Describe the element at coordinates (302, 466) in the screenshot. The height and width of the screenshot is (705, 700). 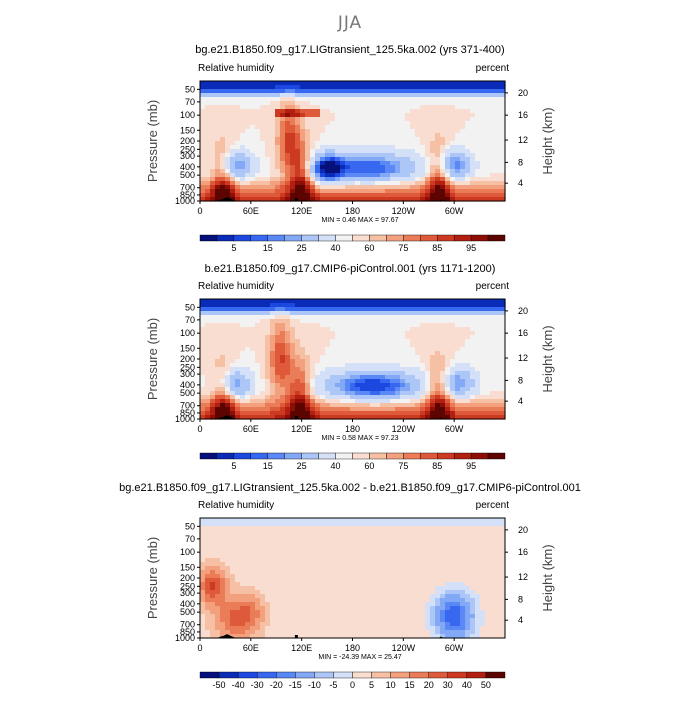
I see `colorbar-label: 25` at that location.